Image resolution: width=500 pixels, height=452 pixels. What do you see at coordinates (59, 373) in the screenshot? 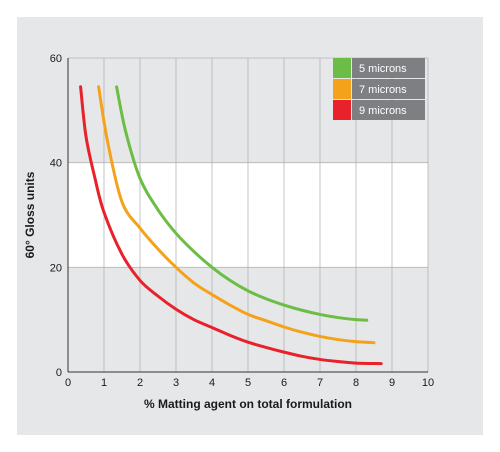
I see `y-tick-label: 0` at bounding box center [59, 373].